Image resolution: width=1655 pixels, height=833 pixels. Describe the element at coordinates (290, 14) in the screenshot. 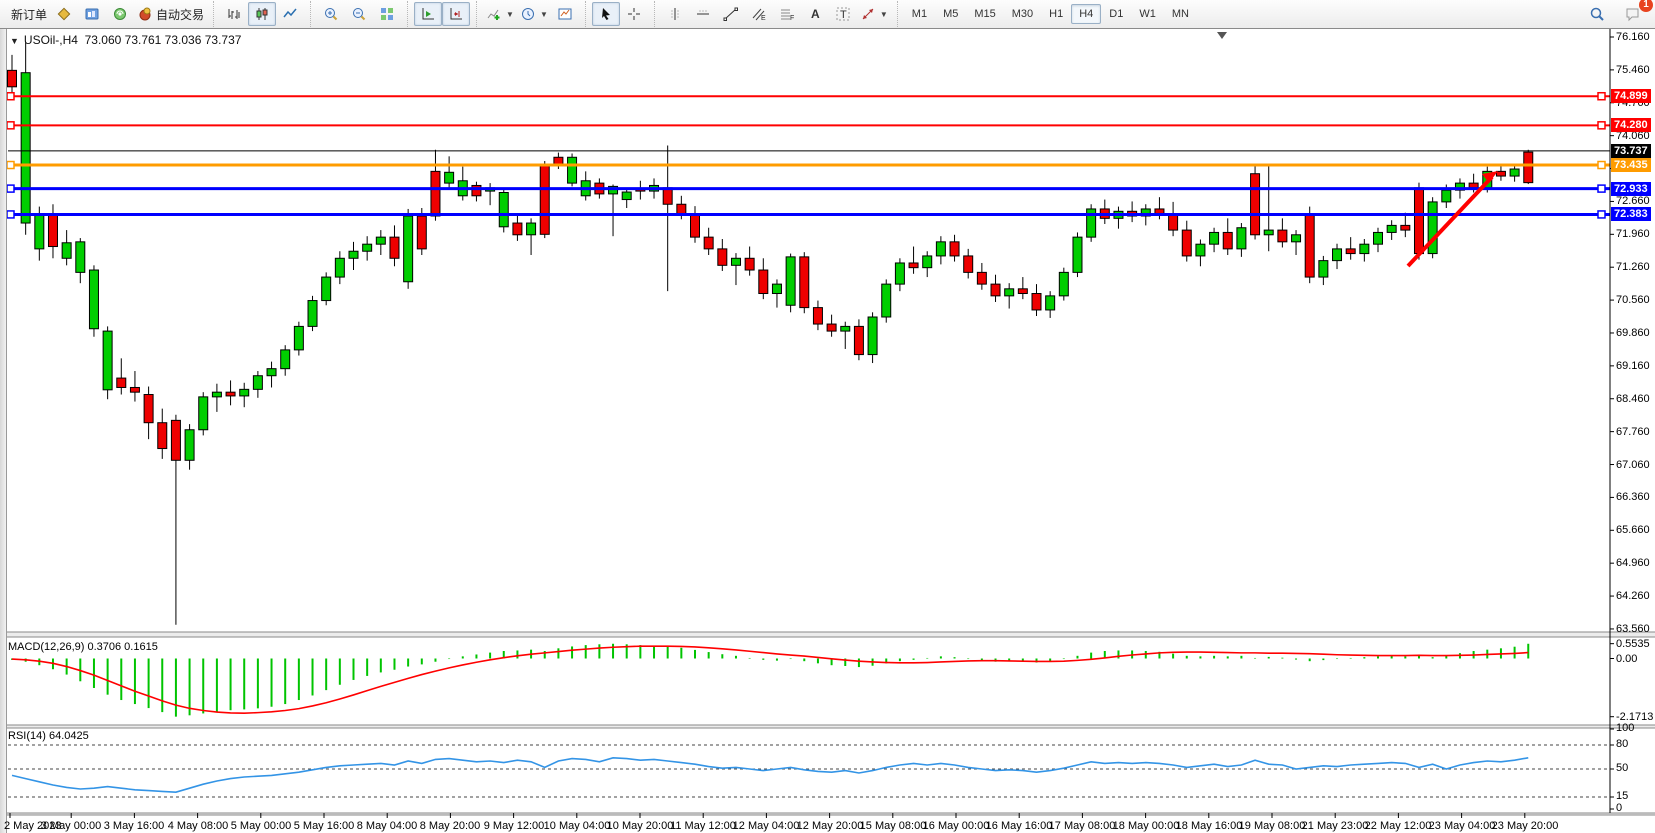

I see `line-chart-button` at that location.